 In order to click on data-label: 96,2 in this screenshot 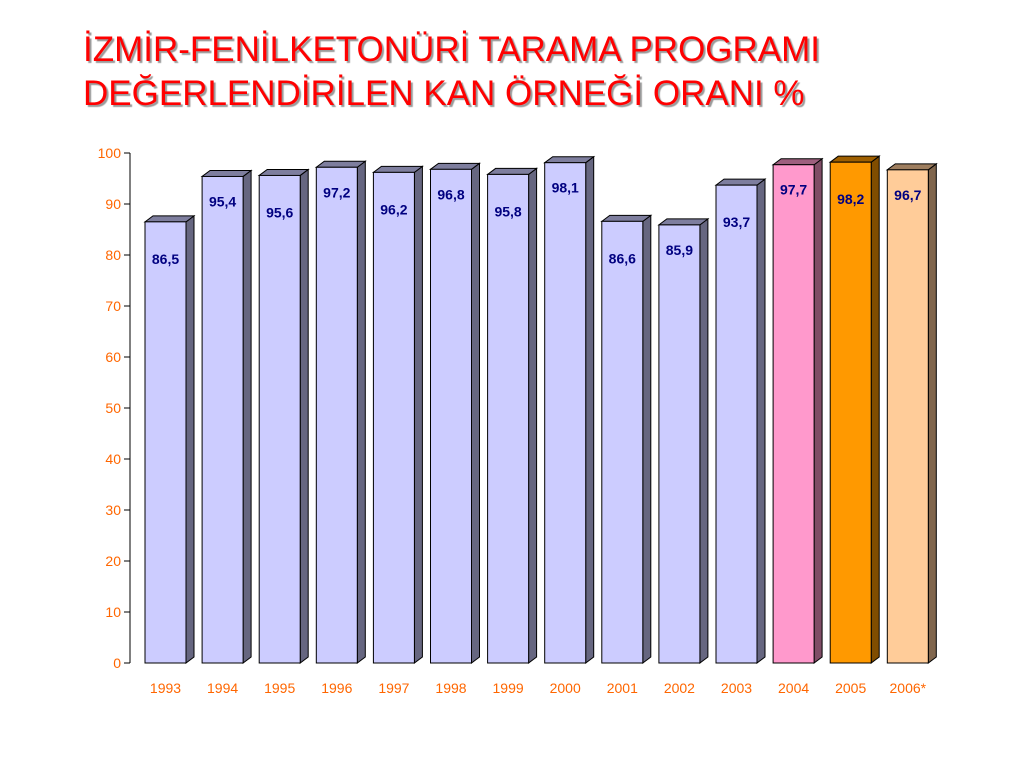, I will do `click(393, 209)`.